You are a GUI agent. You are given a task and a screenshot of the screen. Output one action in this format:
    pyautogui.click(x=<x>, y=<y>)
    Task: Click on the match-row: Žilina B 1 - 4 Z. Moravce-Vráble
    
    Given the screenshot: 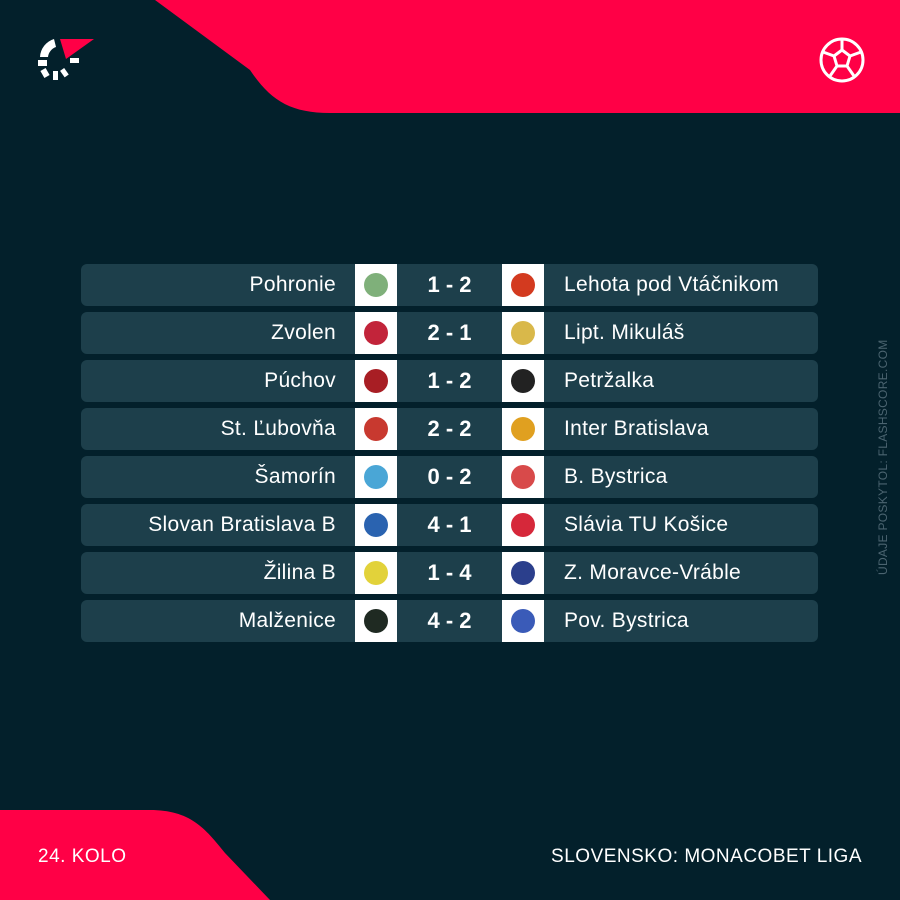 What is the action you would take?
    pyautogui.click(x=449, y=573)
    